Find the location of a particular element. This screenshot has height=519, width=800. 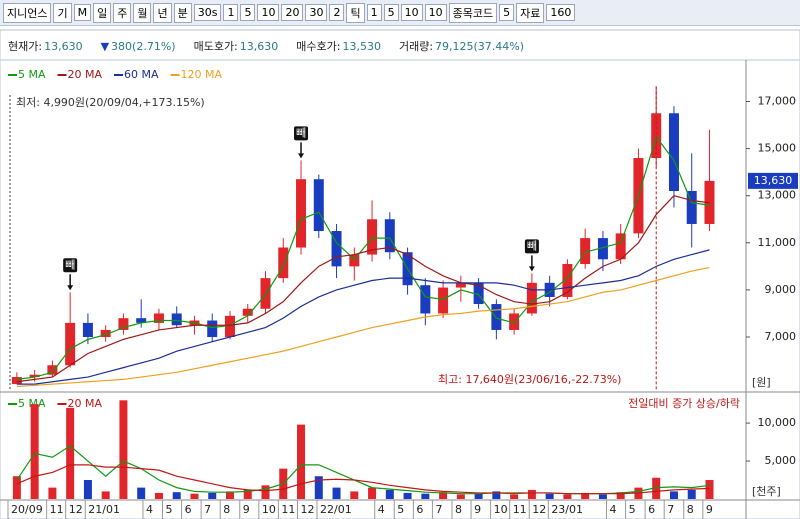

toolbar-button: 년 is located at coordinates (162, 12).